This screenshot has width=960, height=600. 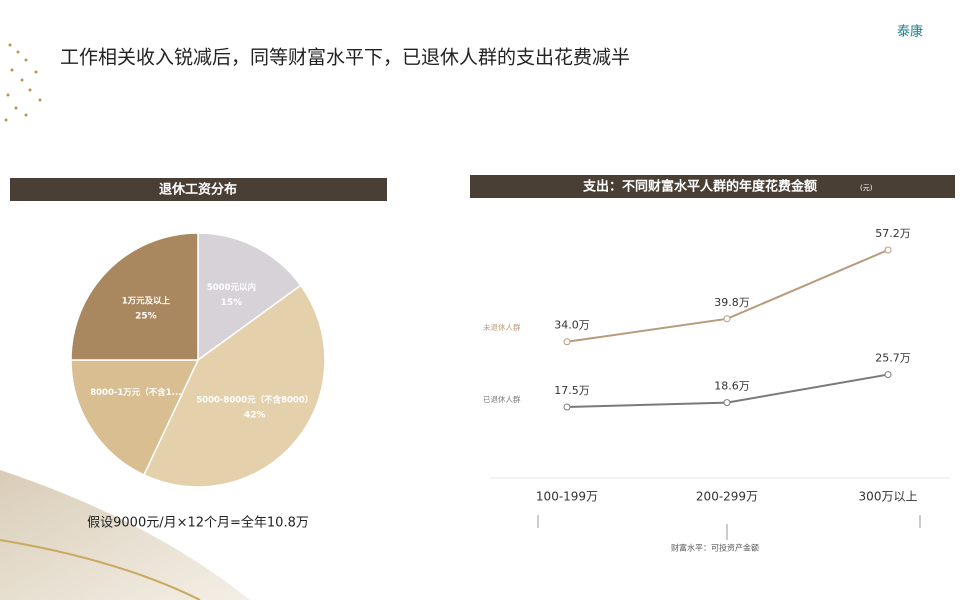 I want to click on logo: 泰康, so click(x=910, y=32).